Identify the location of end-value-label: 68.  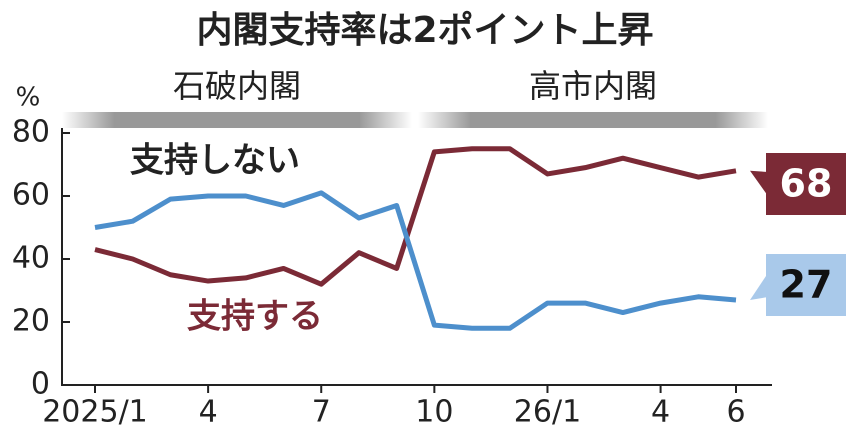
(806, 184).